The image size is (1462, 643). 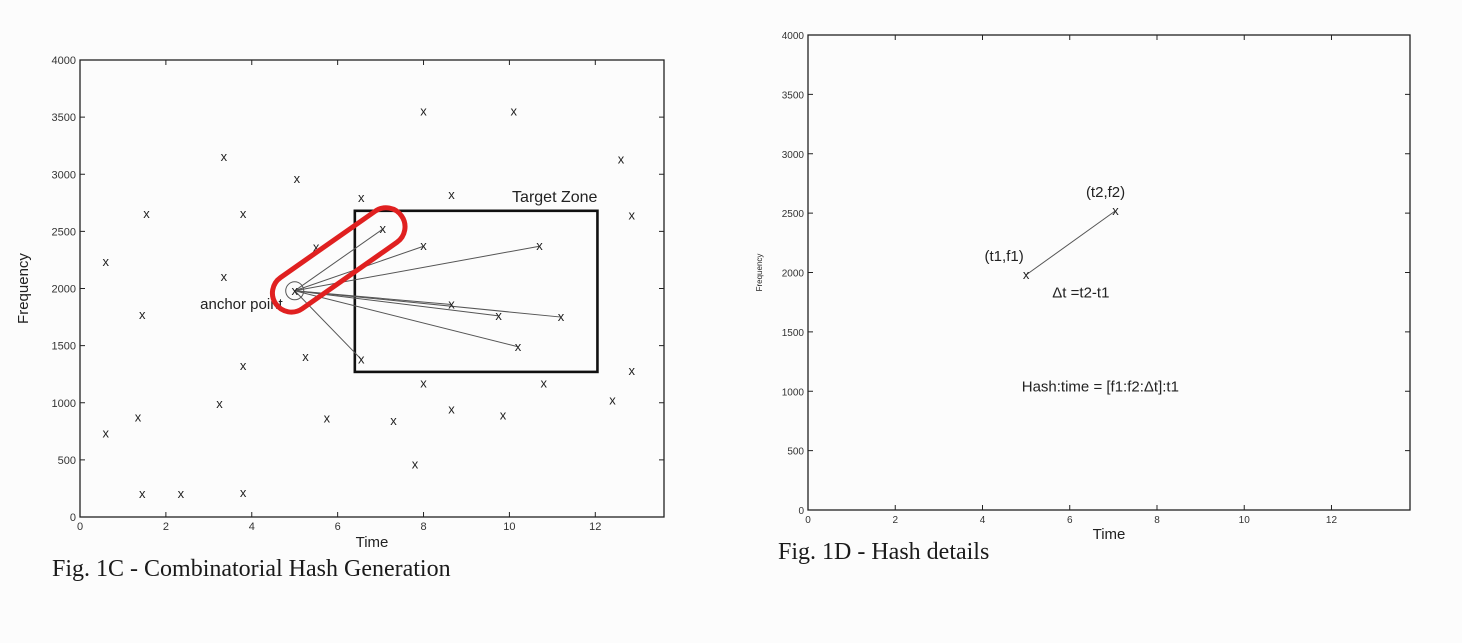 I want to click on target-zone-label: Target Zone, so click(x=554, y=197).